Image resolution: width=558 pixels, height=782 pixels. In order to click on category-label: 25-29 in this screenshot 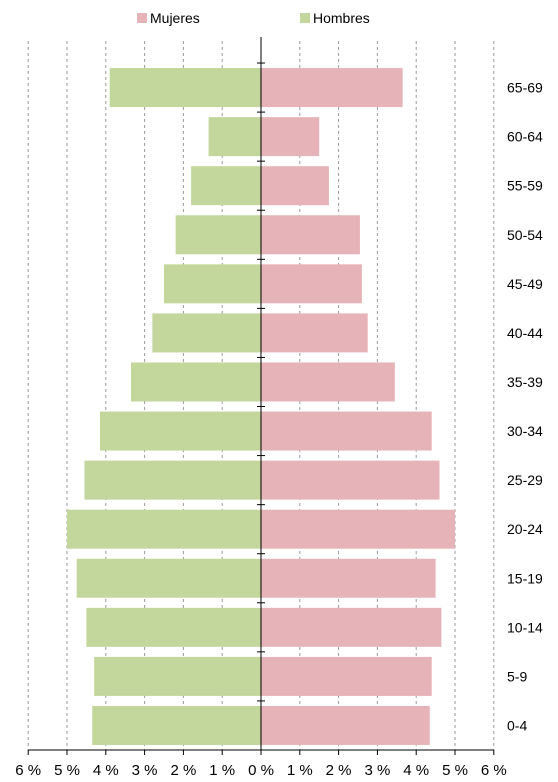, I will do `click(525, 480)`.